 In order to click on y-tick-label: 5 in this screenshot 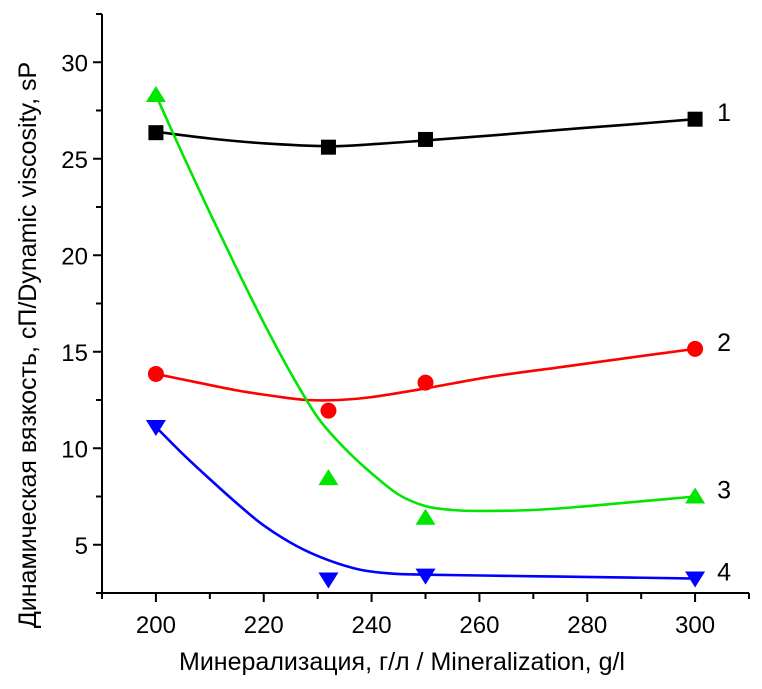, I will do `click(81, 546)`.